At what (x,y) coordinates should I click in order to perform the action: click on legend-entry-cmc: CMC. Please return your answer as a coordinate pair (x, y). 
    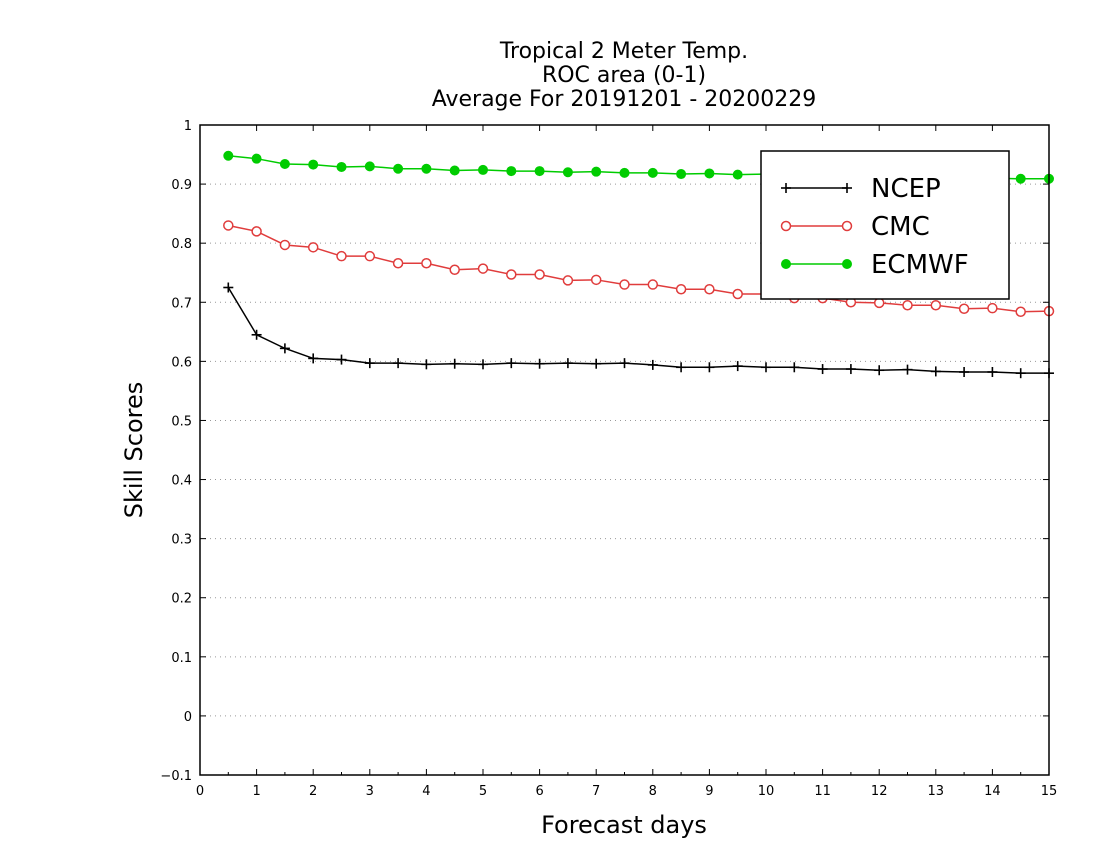
    Looking at the image, I should click on (855, 227).